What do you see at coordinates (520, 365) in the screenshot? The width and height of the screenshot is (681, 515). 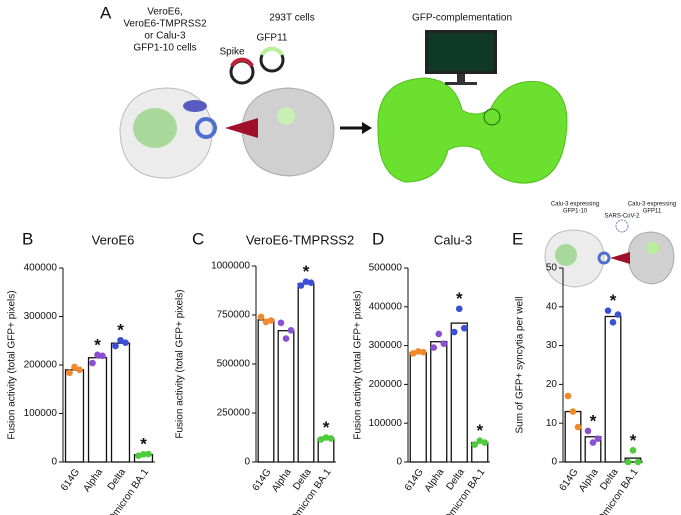 I see `y-axis-label: Sum of GFP+ syncytia per well` at bounding box center [520, 365].